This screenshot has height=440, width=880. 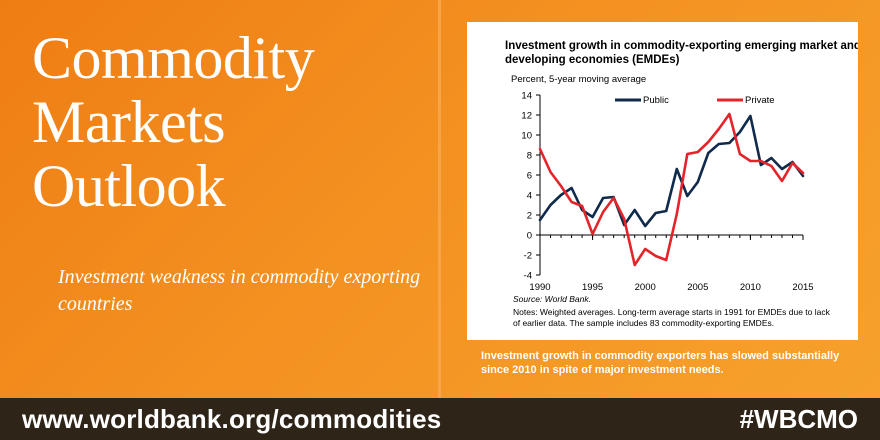 I want to click on title-line-2: Markets, so click(x=129, y=122).